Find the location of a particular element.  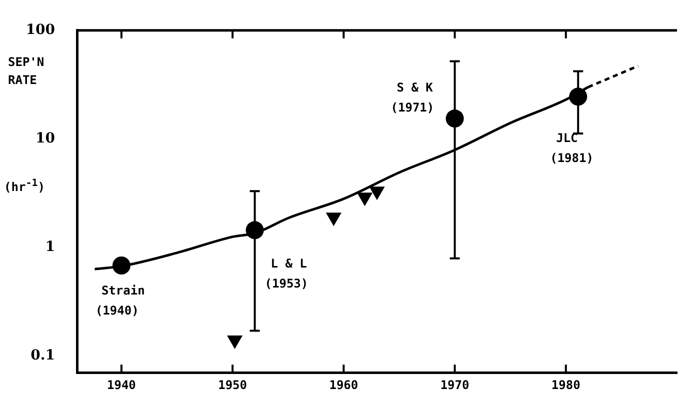

y-tick-label: 1 is located at coordinates (50, 246).